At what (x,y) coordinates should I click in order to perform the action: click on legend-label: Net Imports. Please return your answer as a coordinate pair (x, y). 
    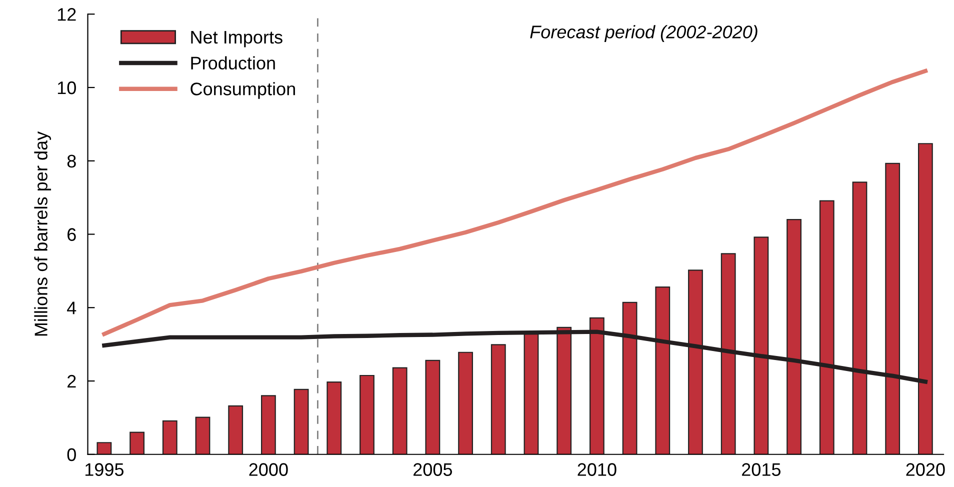
    Looking at the image, I should click on (236, 39).